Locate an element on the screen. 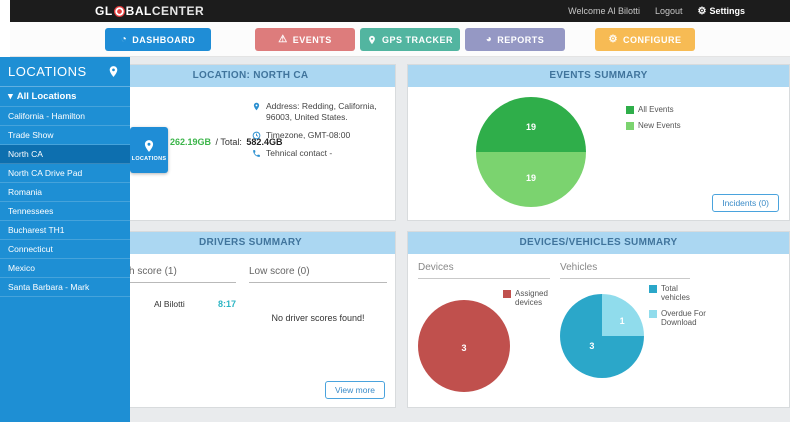 This screenshot has height=422, width=800. nav-configure-button: ⚙ CONFIGURE is located at coordinates (645, 39).